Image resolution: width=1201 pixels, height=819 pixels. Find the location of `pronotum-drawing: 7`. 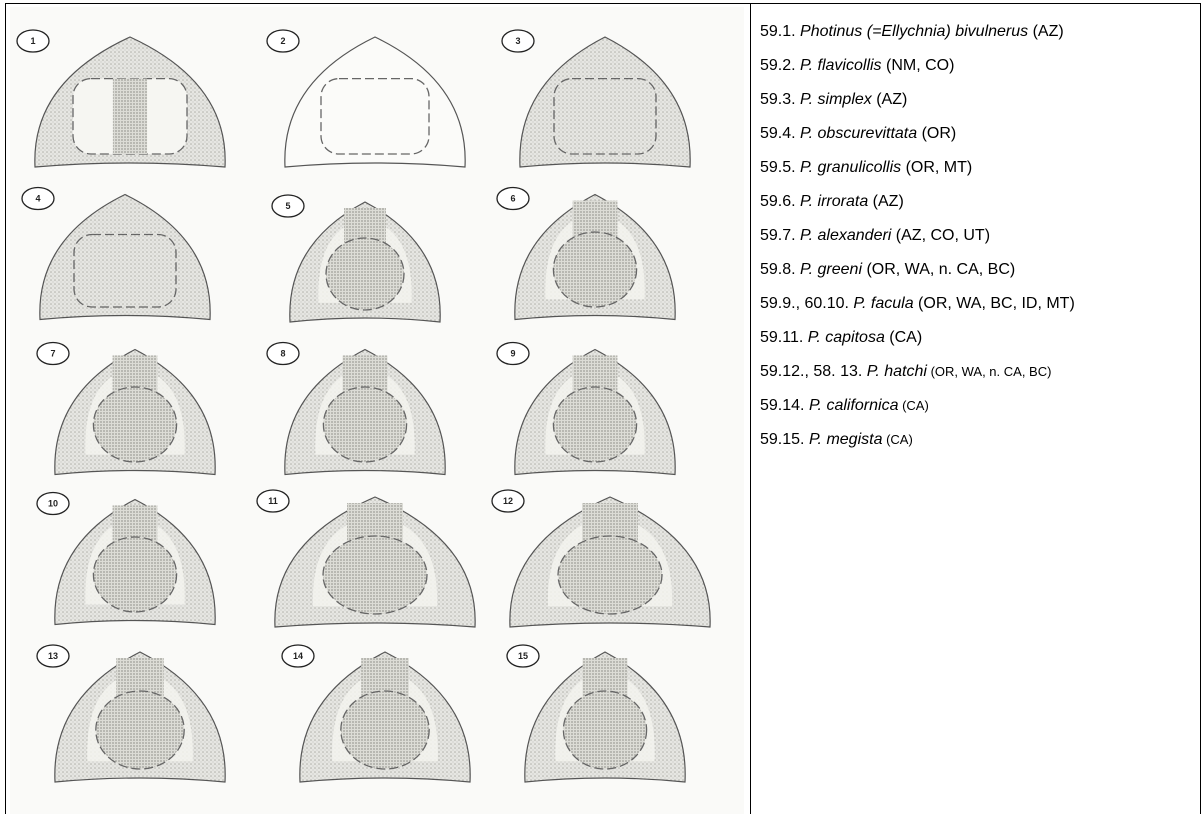

pronotum-drawing: 7 is located at coordinates (126, 408).